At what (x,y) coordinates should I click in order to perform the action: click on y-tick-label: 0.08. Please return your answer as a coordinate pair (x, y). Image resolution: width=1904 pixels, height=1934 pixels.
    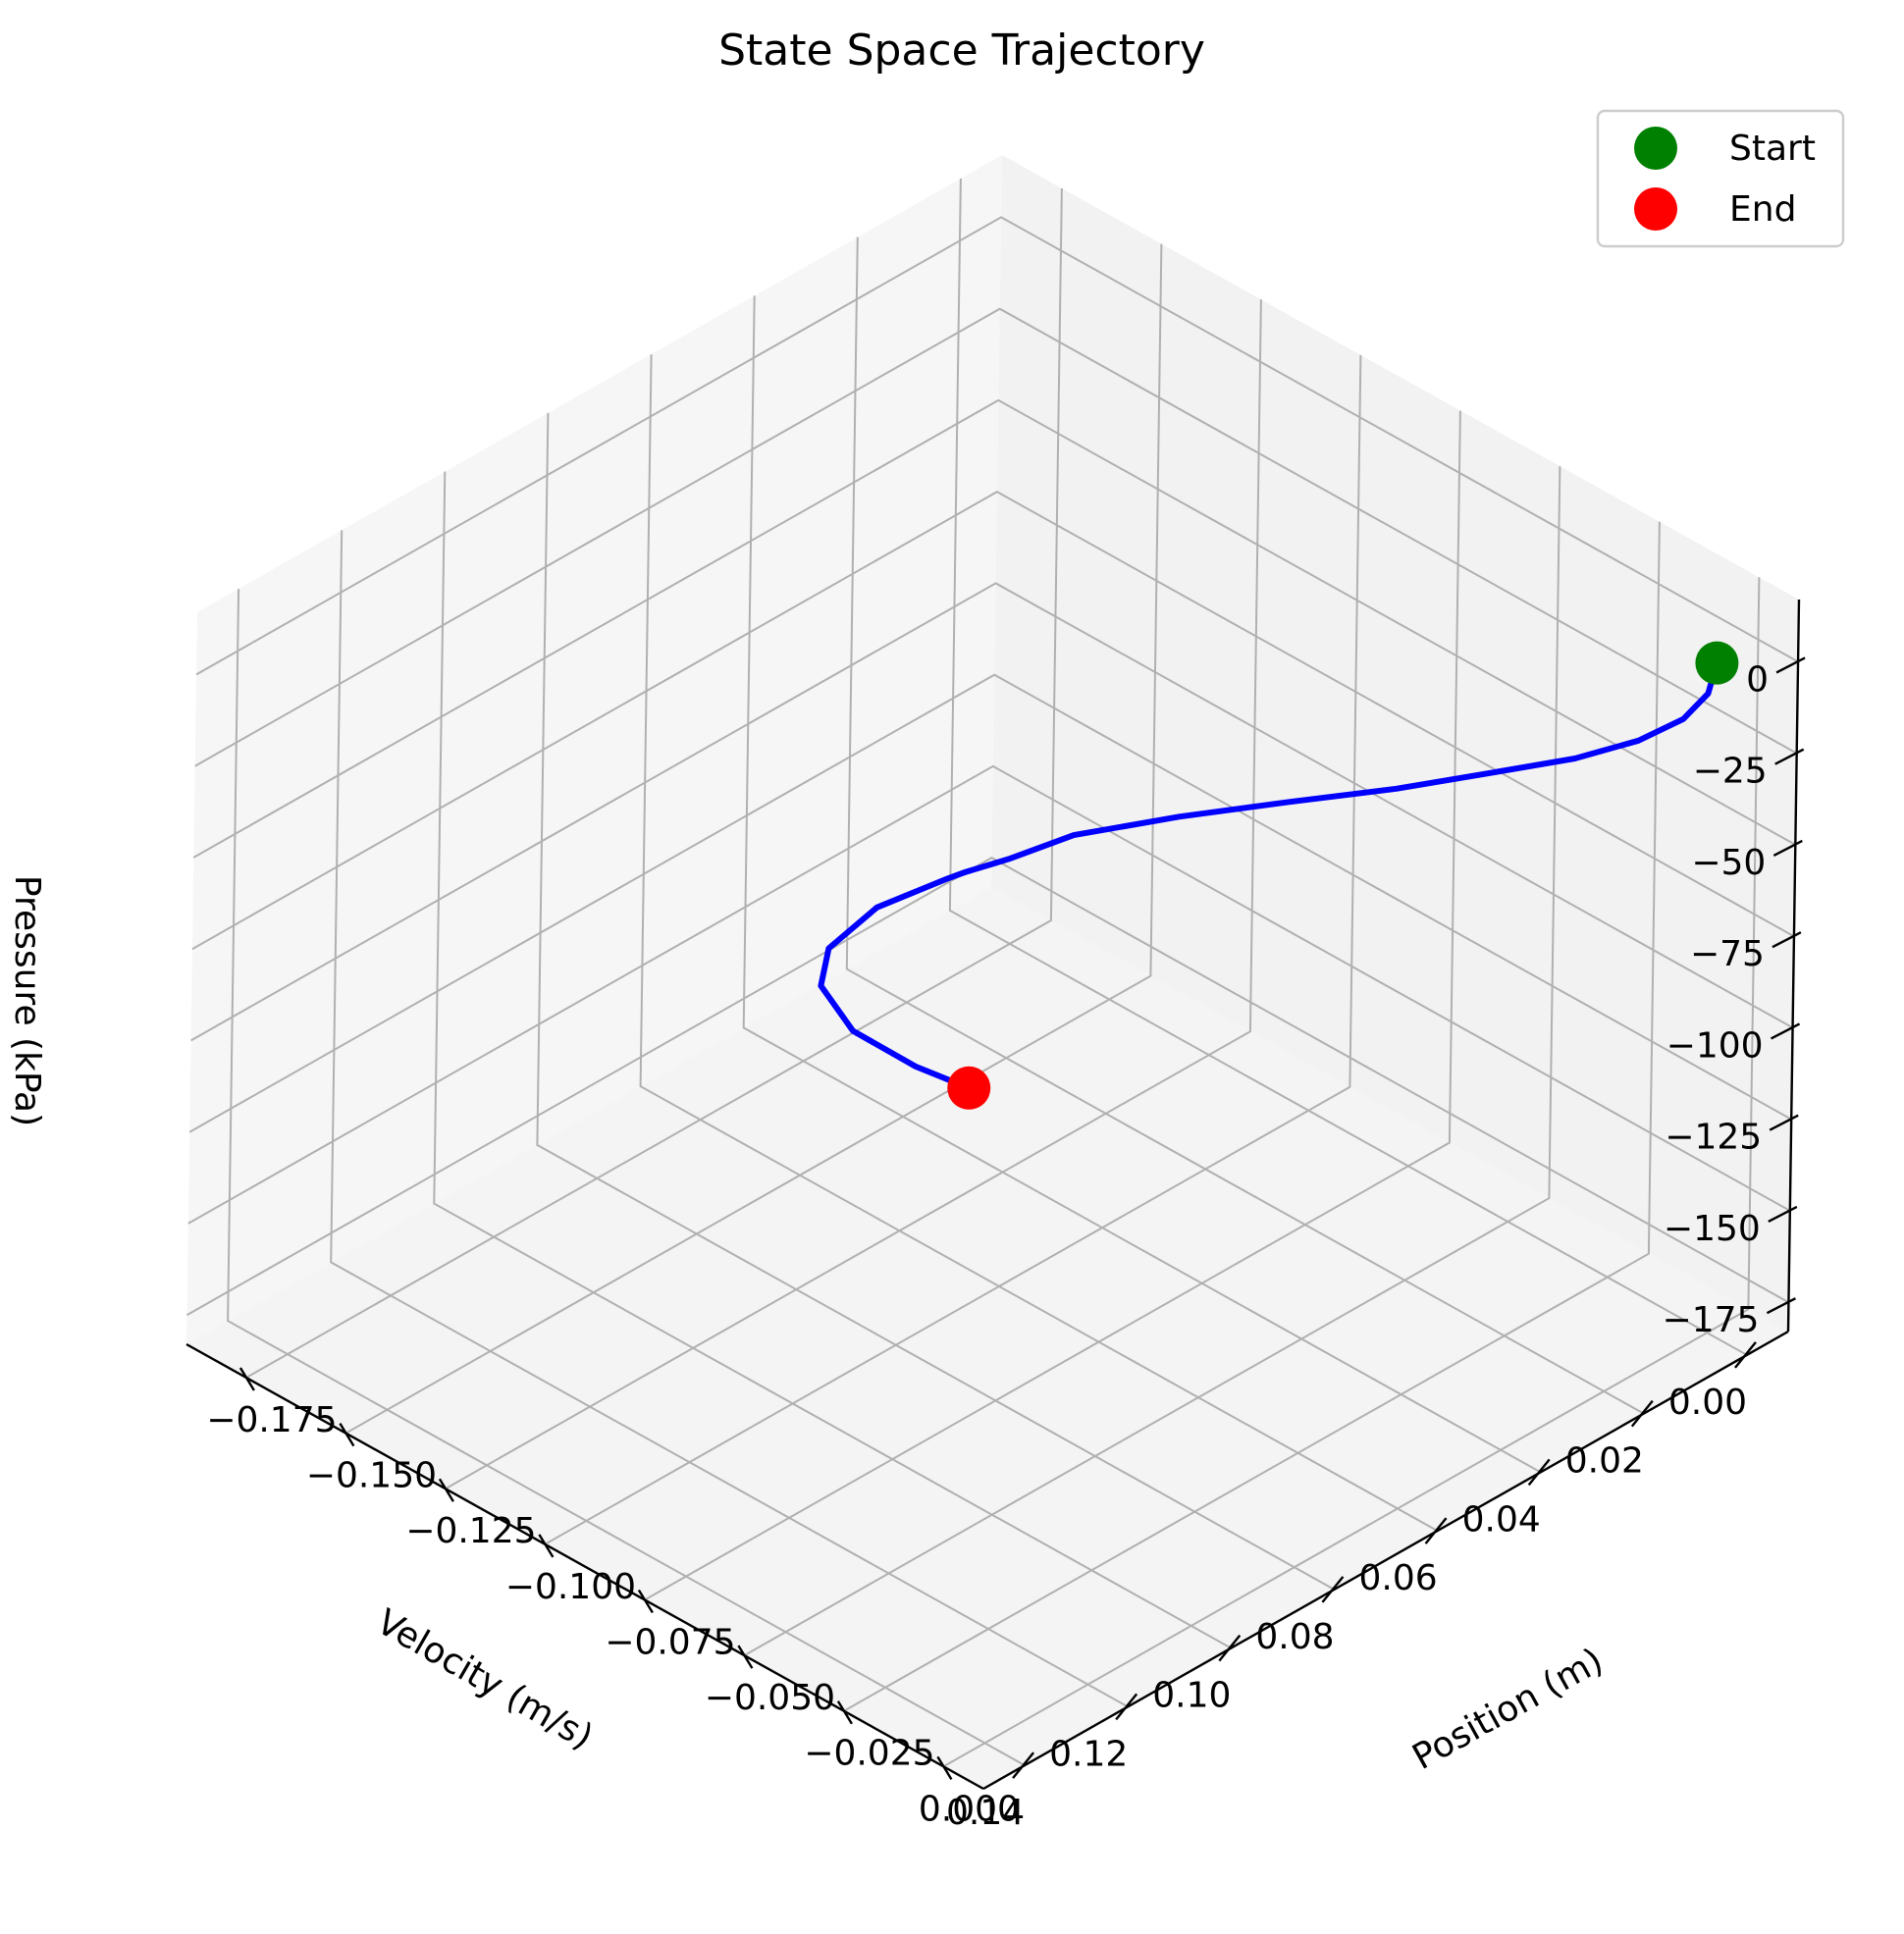
    Looking at the image, I should click on (1294, 1637).